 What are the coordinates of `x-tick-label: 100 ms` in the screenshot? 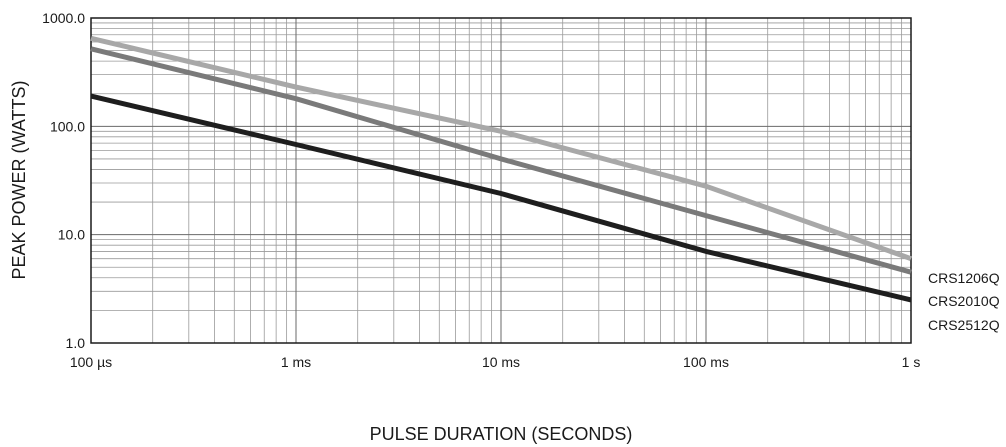 It's located at (706, 362).